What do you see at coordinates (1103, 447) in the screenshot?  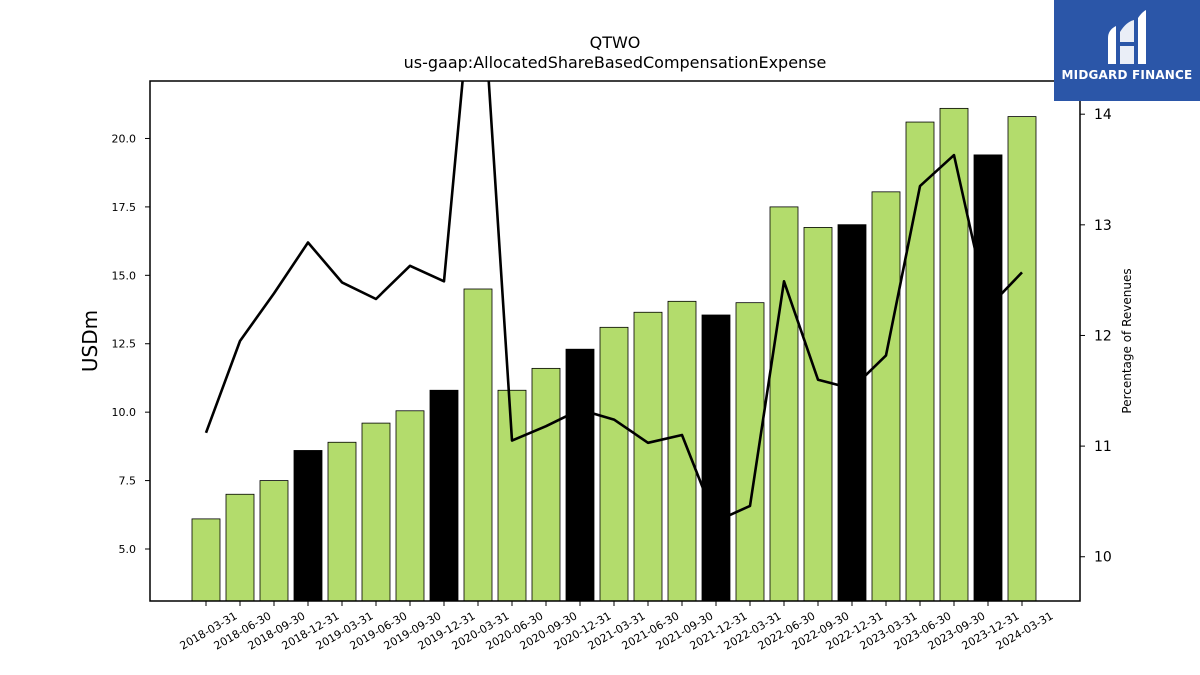 I see `y-right-tick-label: 11` at bounding box center [1103, 447].